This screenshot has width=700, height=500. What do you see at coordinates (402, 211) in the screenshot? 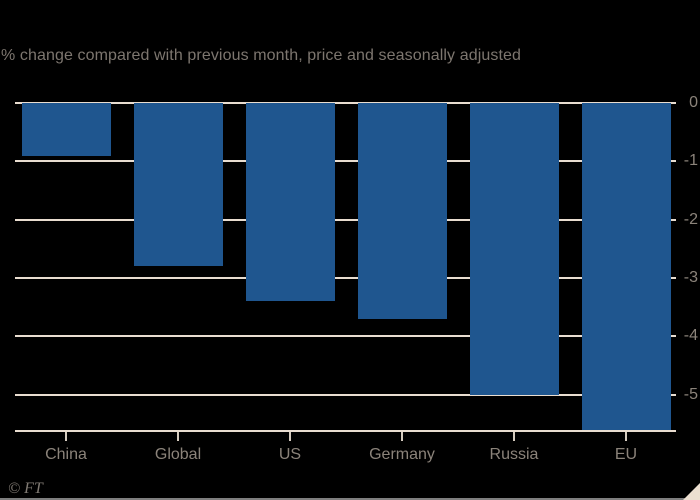
I see `bar-germany` at bounding box center [402, 211].